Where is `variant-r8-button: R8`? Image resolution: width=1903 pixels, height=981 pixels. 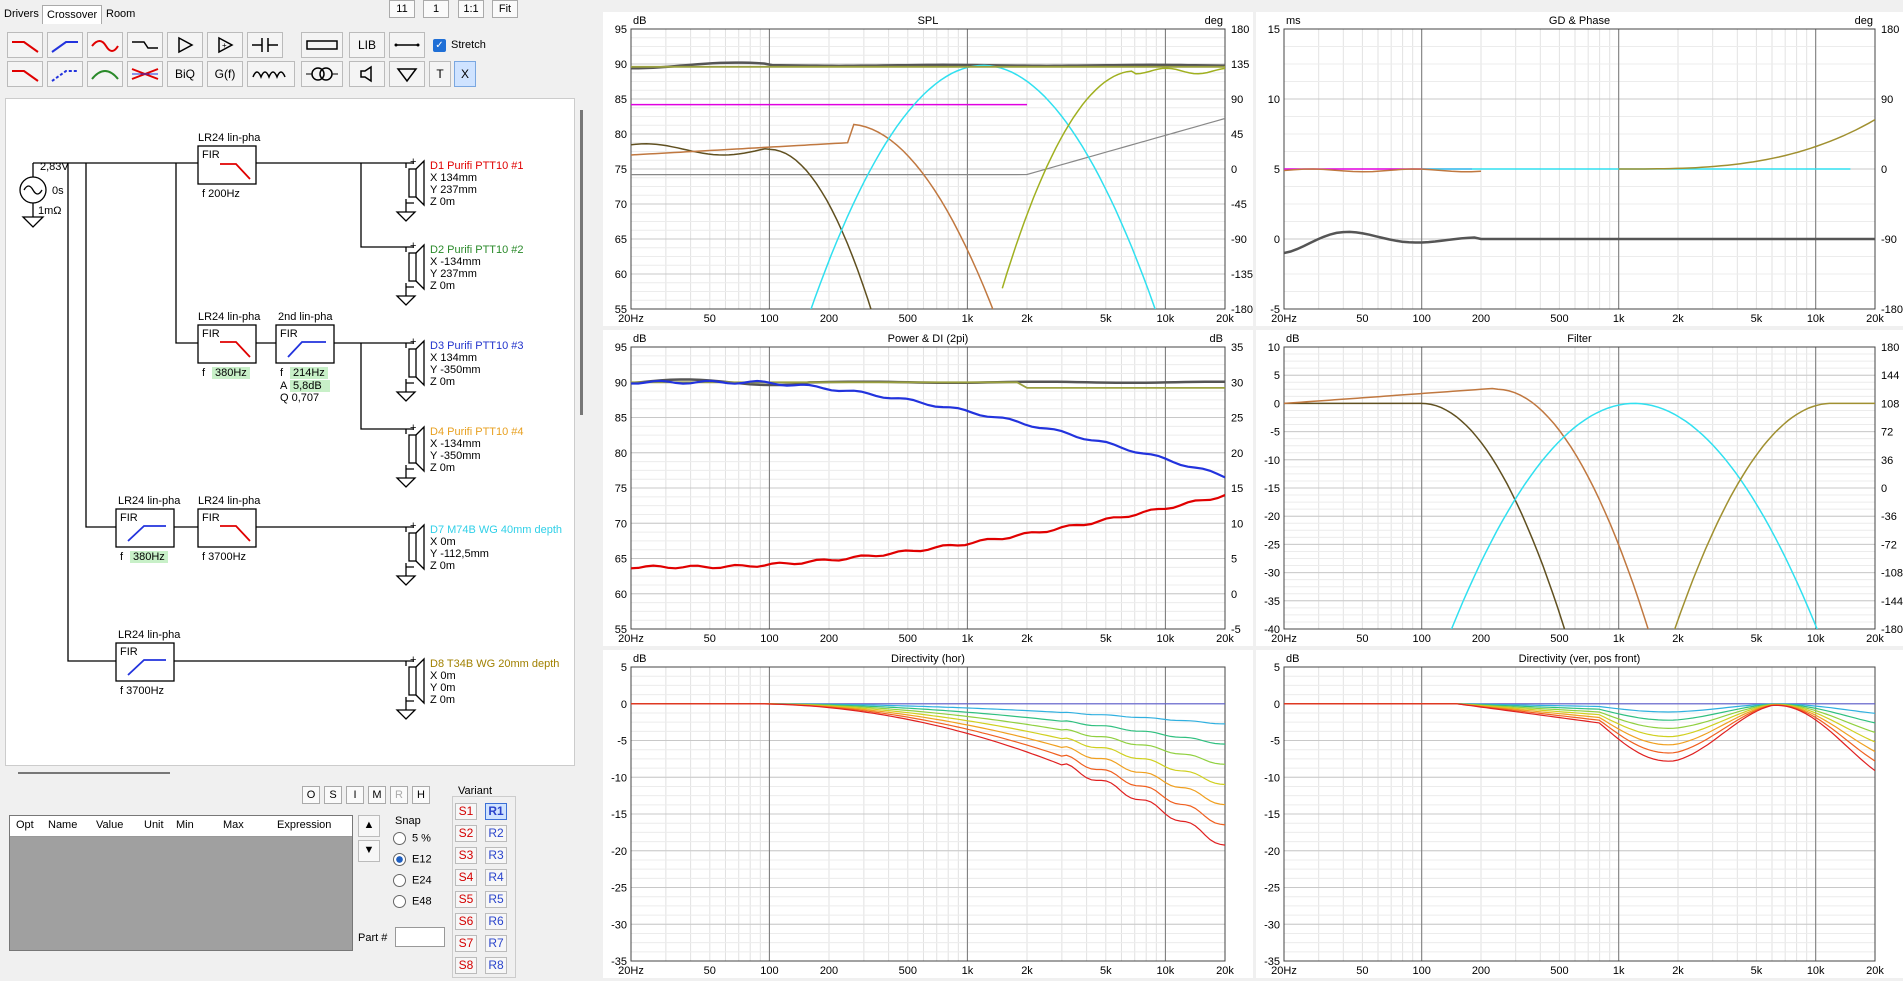
variant-r8-button: R8 is located at coordinates (496, 965).